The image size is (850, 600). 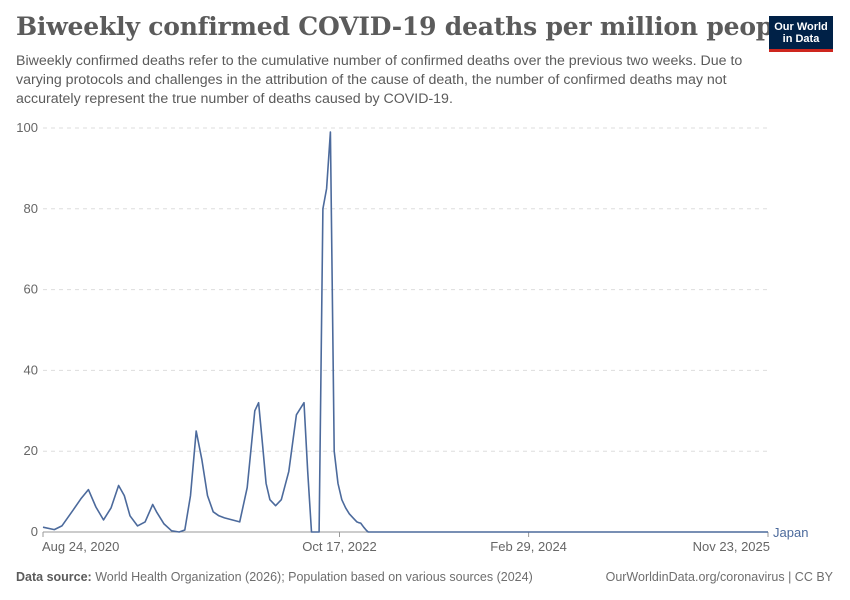 I want to click on y-tick-label: 80, so click(x=31, y=208).